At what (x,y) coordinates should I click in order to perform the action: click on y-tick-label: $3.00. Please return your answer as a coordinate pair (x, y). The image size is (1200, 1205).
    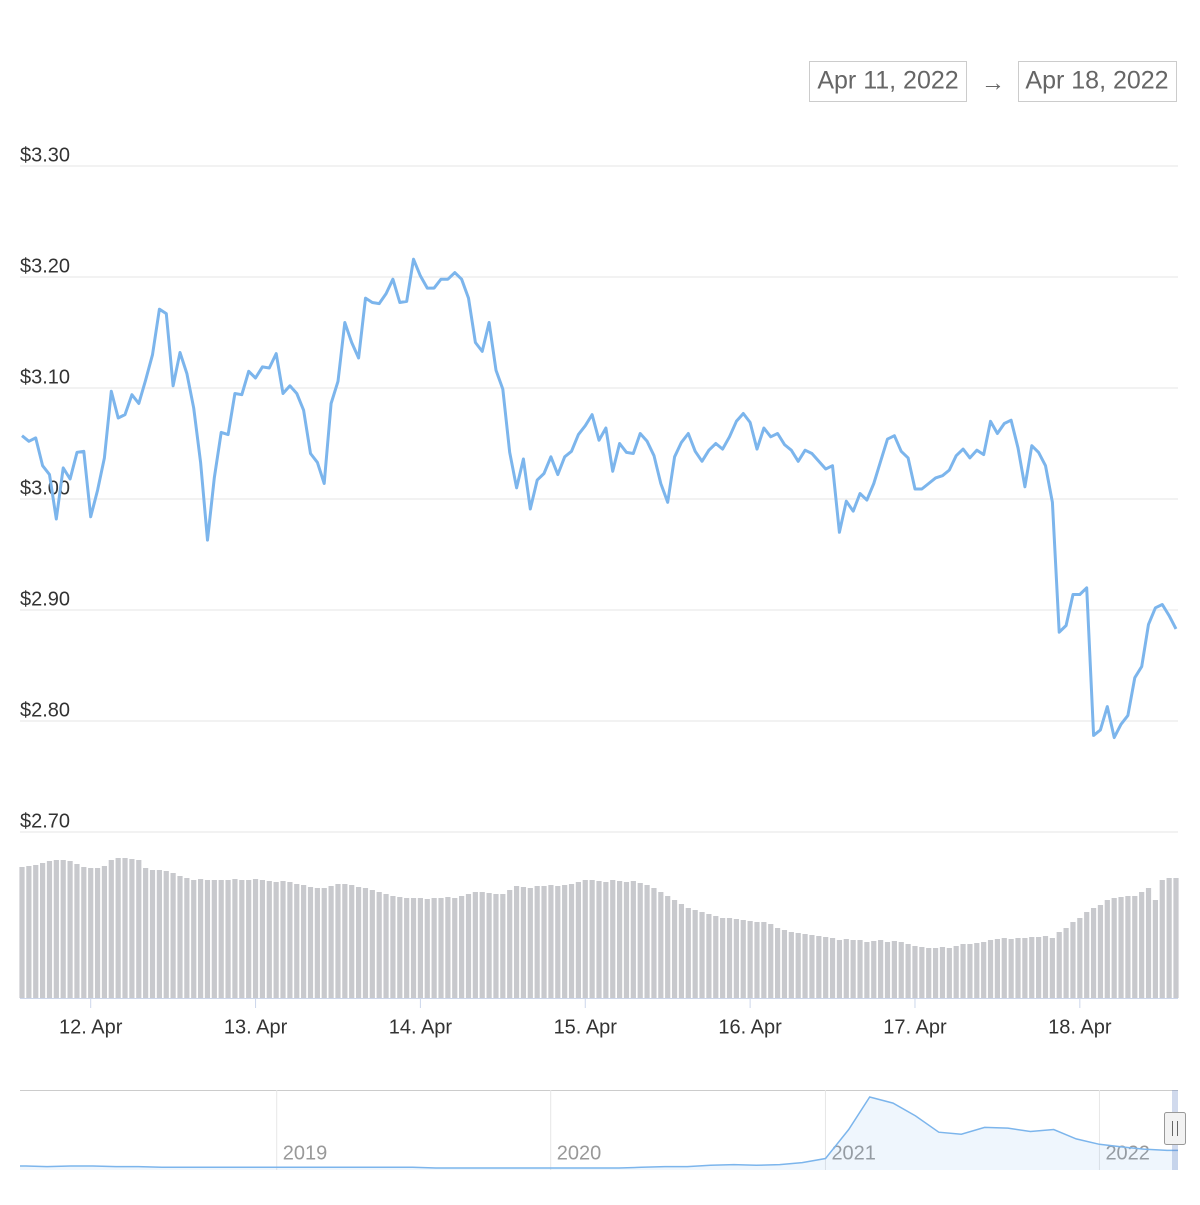
    Looking at the image, I should click on (45, 488).